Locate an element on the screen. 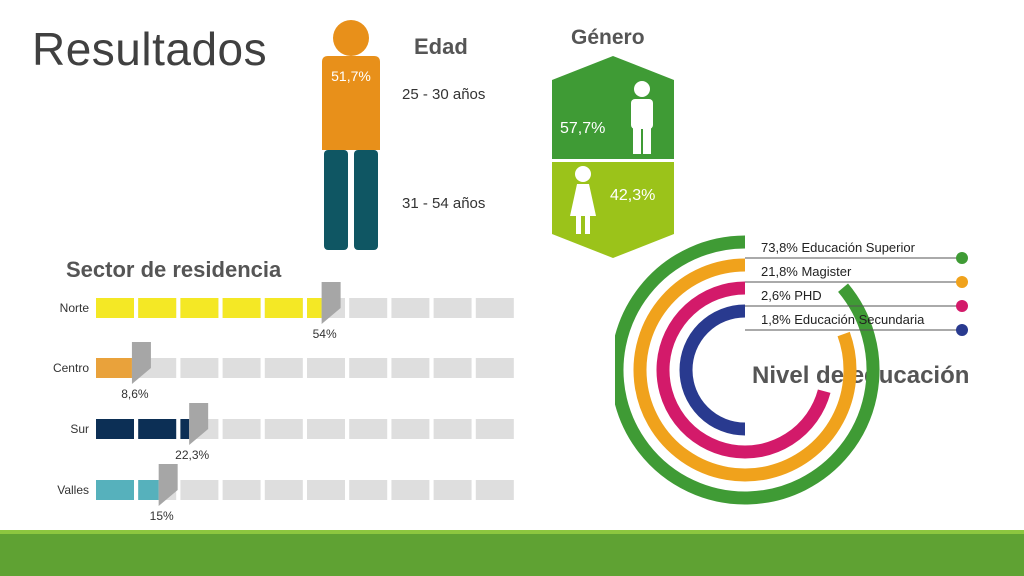 Image resolution: width=1024 pixels, height=576 pixels. education-legend-label: 21,8% Magister is located at coordinates (806, 271).